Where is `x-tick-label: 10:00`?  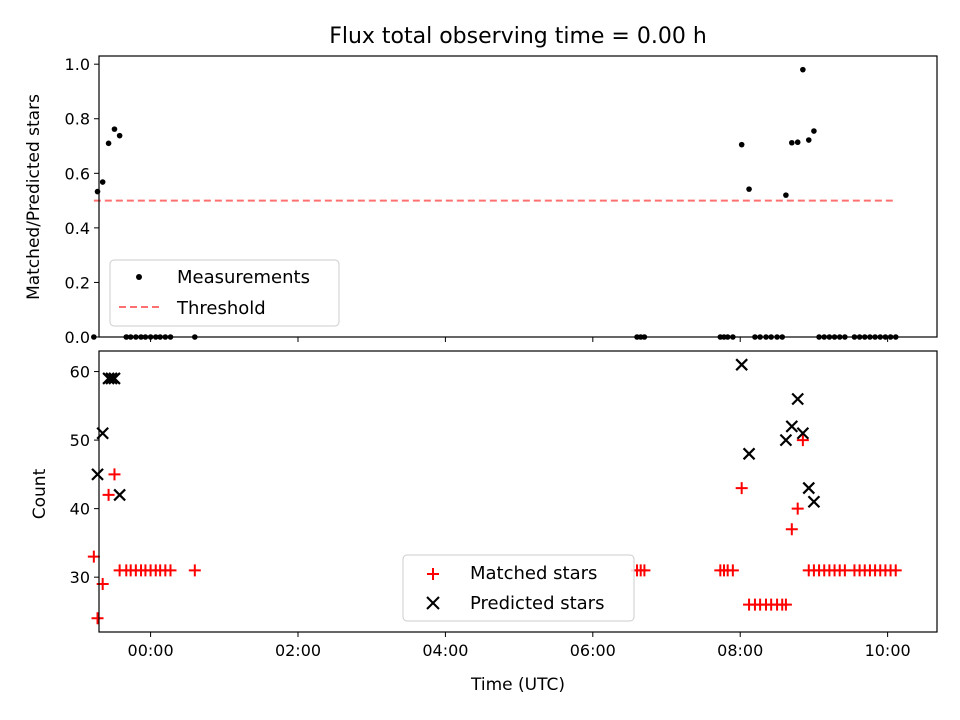 x-tick-label: 10:00 is located at coordinates (888, 650).